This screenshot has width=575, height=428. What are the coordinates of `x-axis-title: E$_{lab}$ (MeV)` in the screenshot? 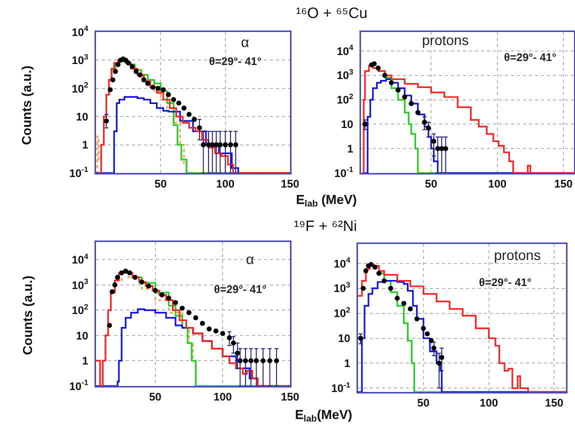 It's located at (326, 200).